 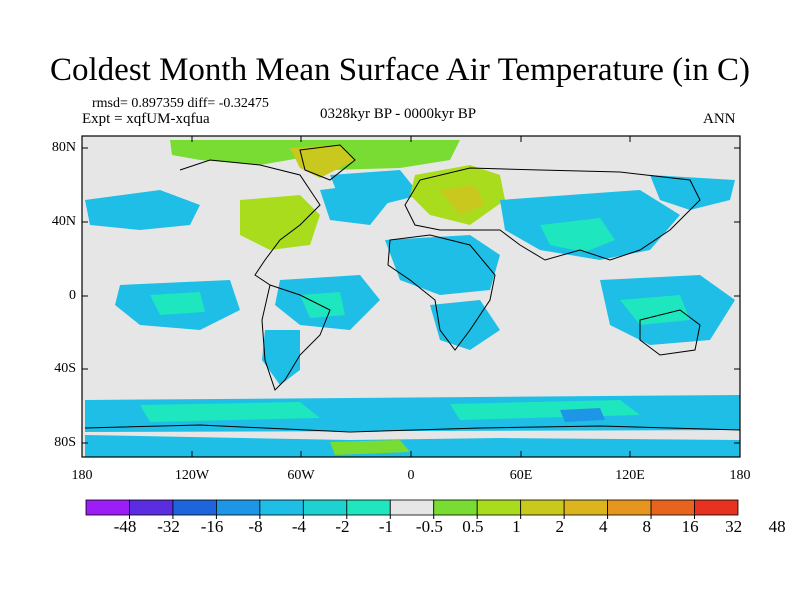 What do you see at coordinates (516, 526) in the screenshot?
I see `colorbar-label: 1` at bounding box center [516, 526].